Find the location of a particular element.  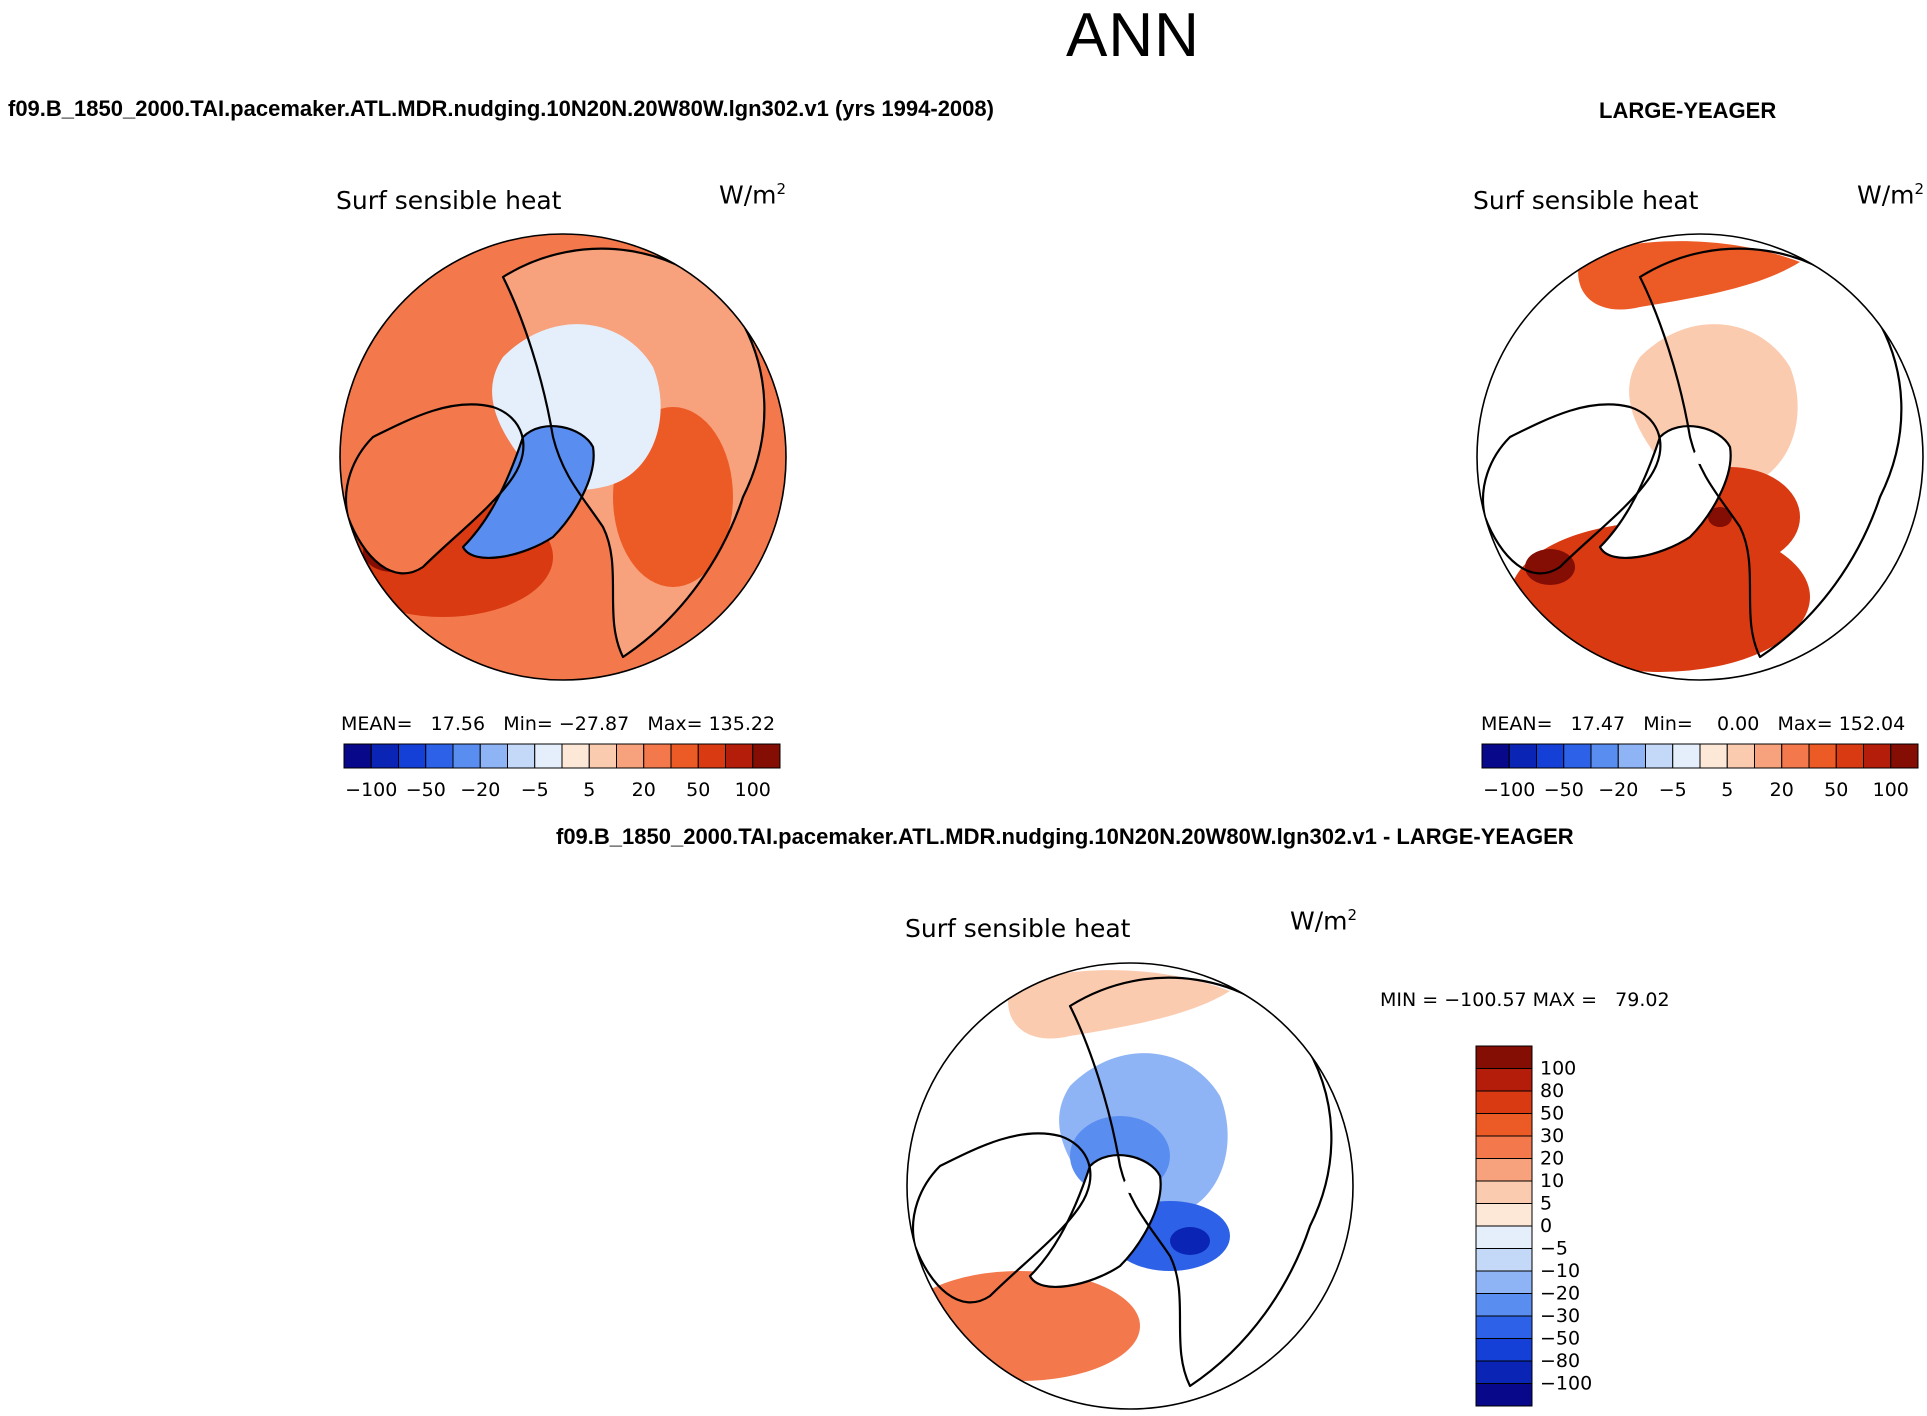

diff-units-exp: 2 is located at coordinates (1352, 915).